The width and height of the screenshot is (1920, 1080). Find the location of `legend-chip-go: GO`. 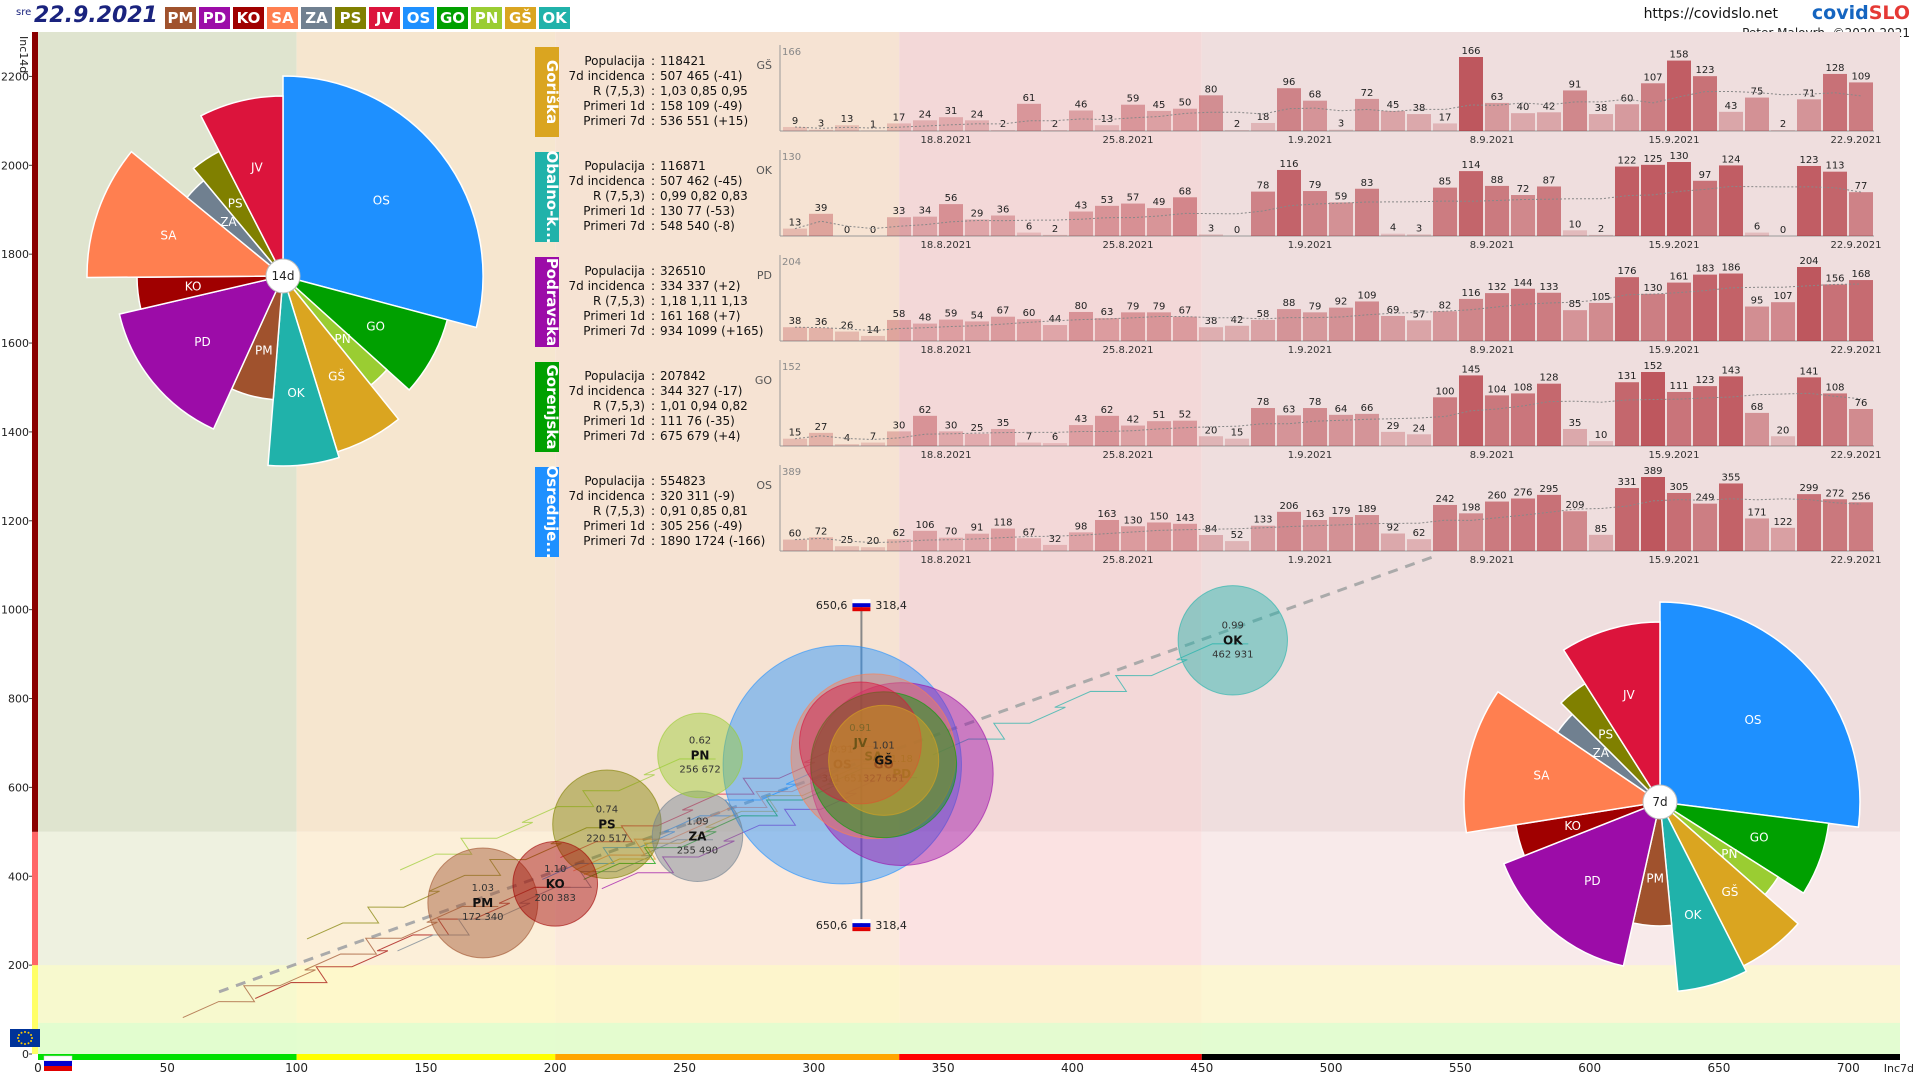

legend-chip-go: GO is located at coordinates (452, 18).